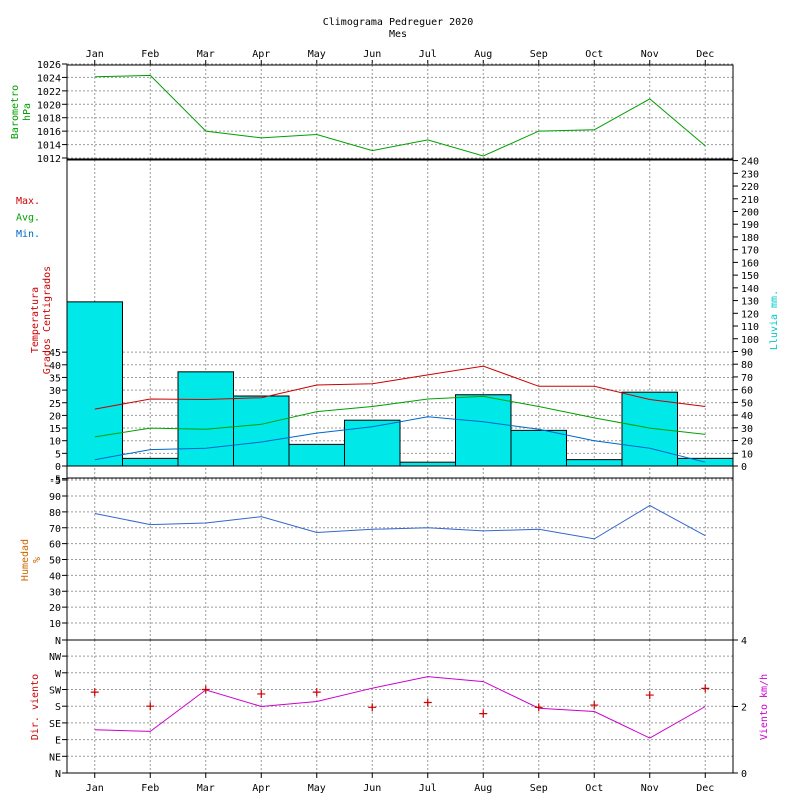  Describe the element at coordinates (49, 132) in the screenshot. I see `y-tick-label: 1016` at that location.